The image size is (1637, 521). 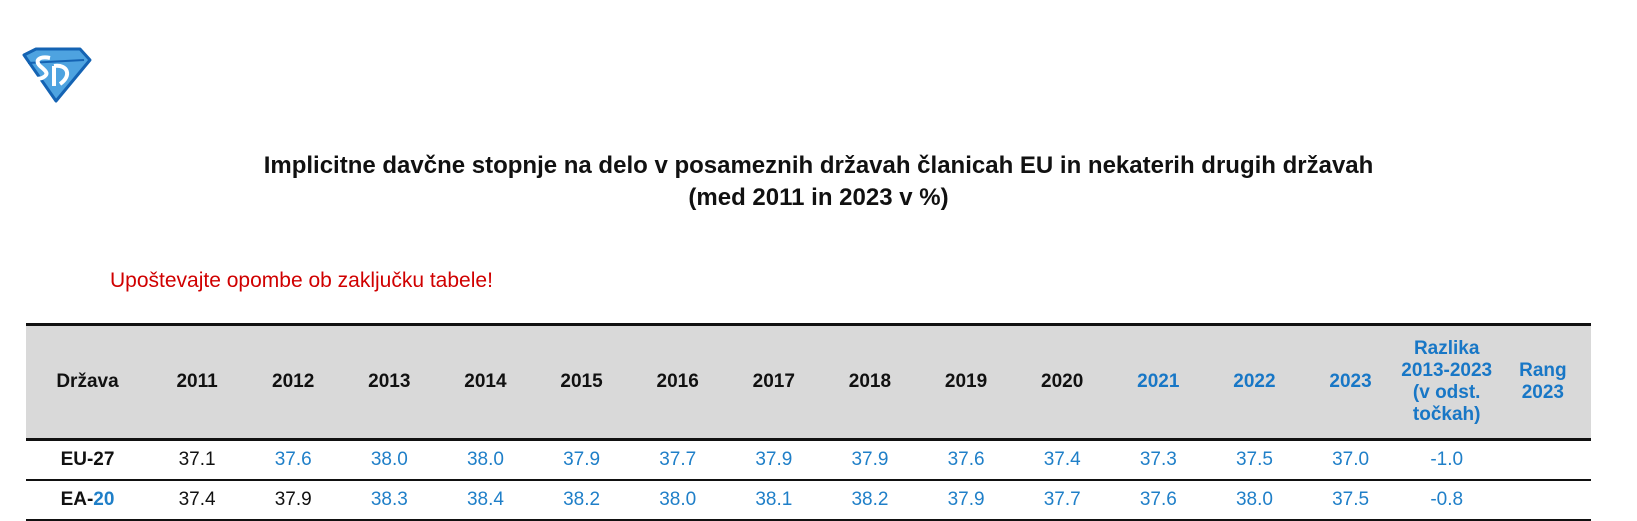 I want to click on notes-warning: Upoštevajte opombe ob zaključku tabele!, so click(x=301, y=280).